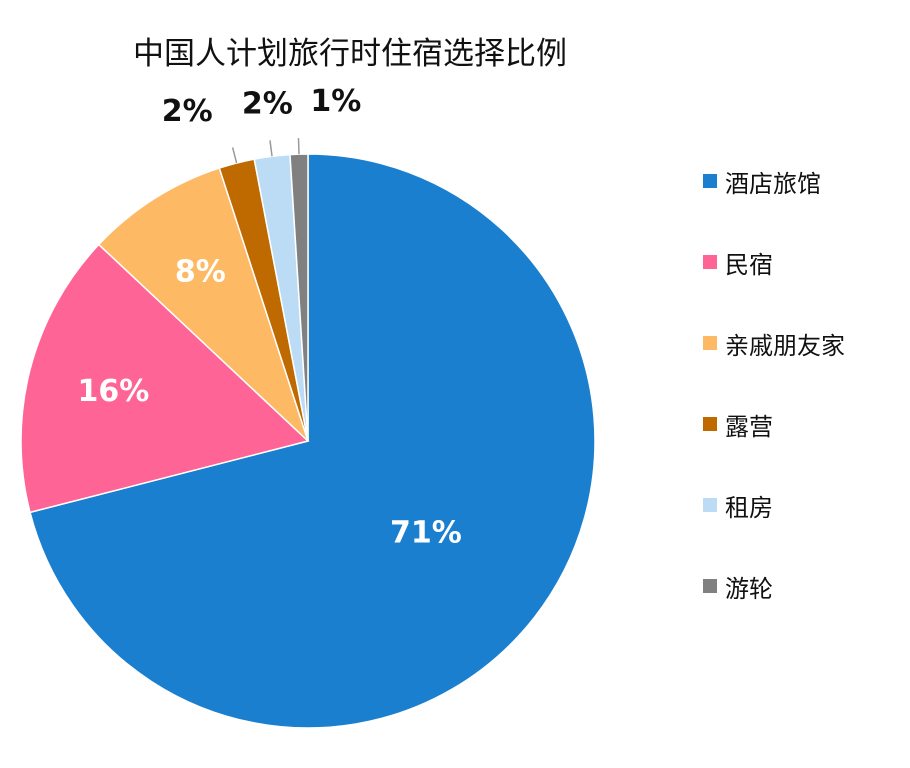 Image resolution: width=910 pixels, height=768 pixels. Describe the element at coordinates (749, 426) in the screenshot. I see `legend-label: 露营` at that location.